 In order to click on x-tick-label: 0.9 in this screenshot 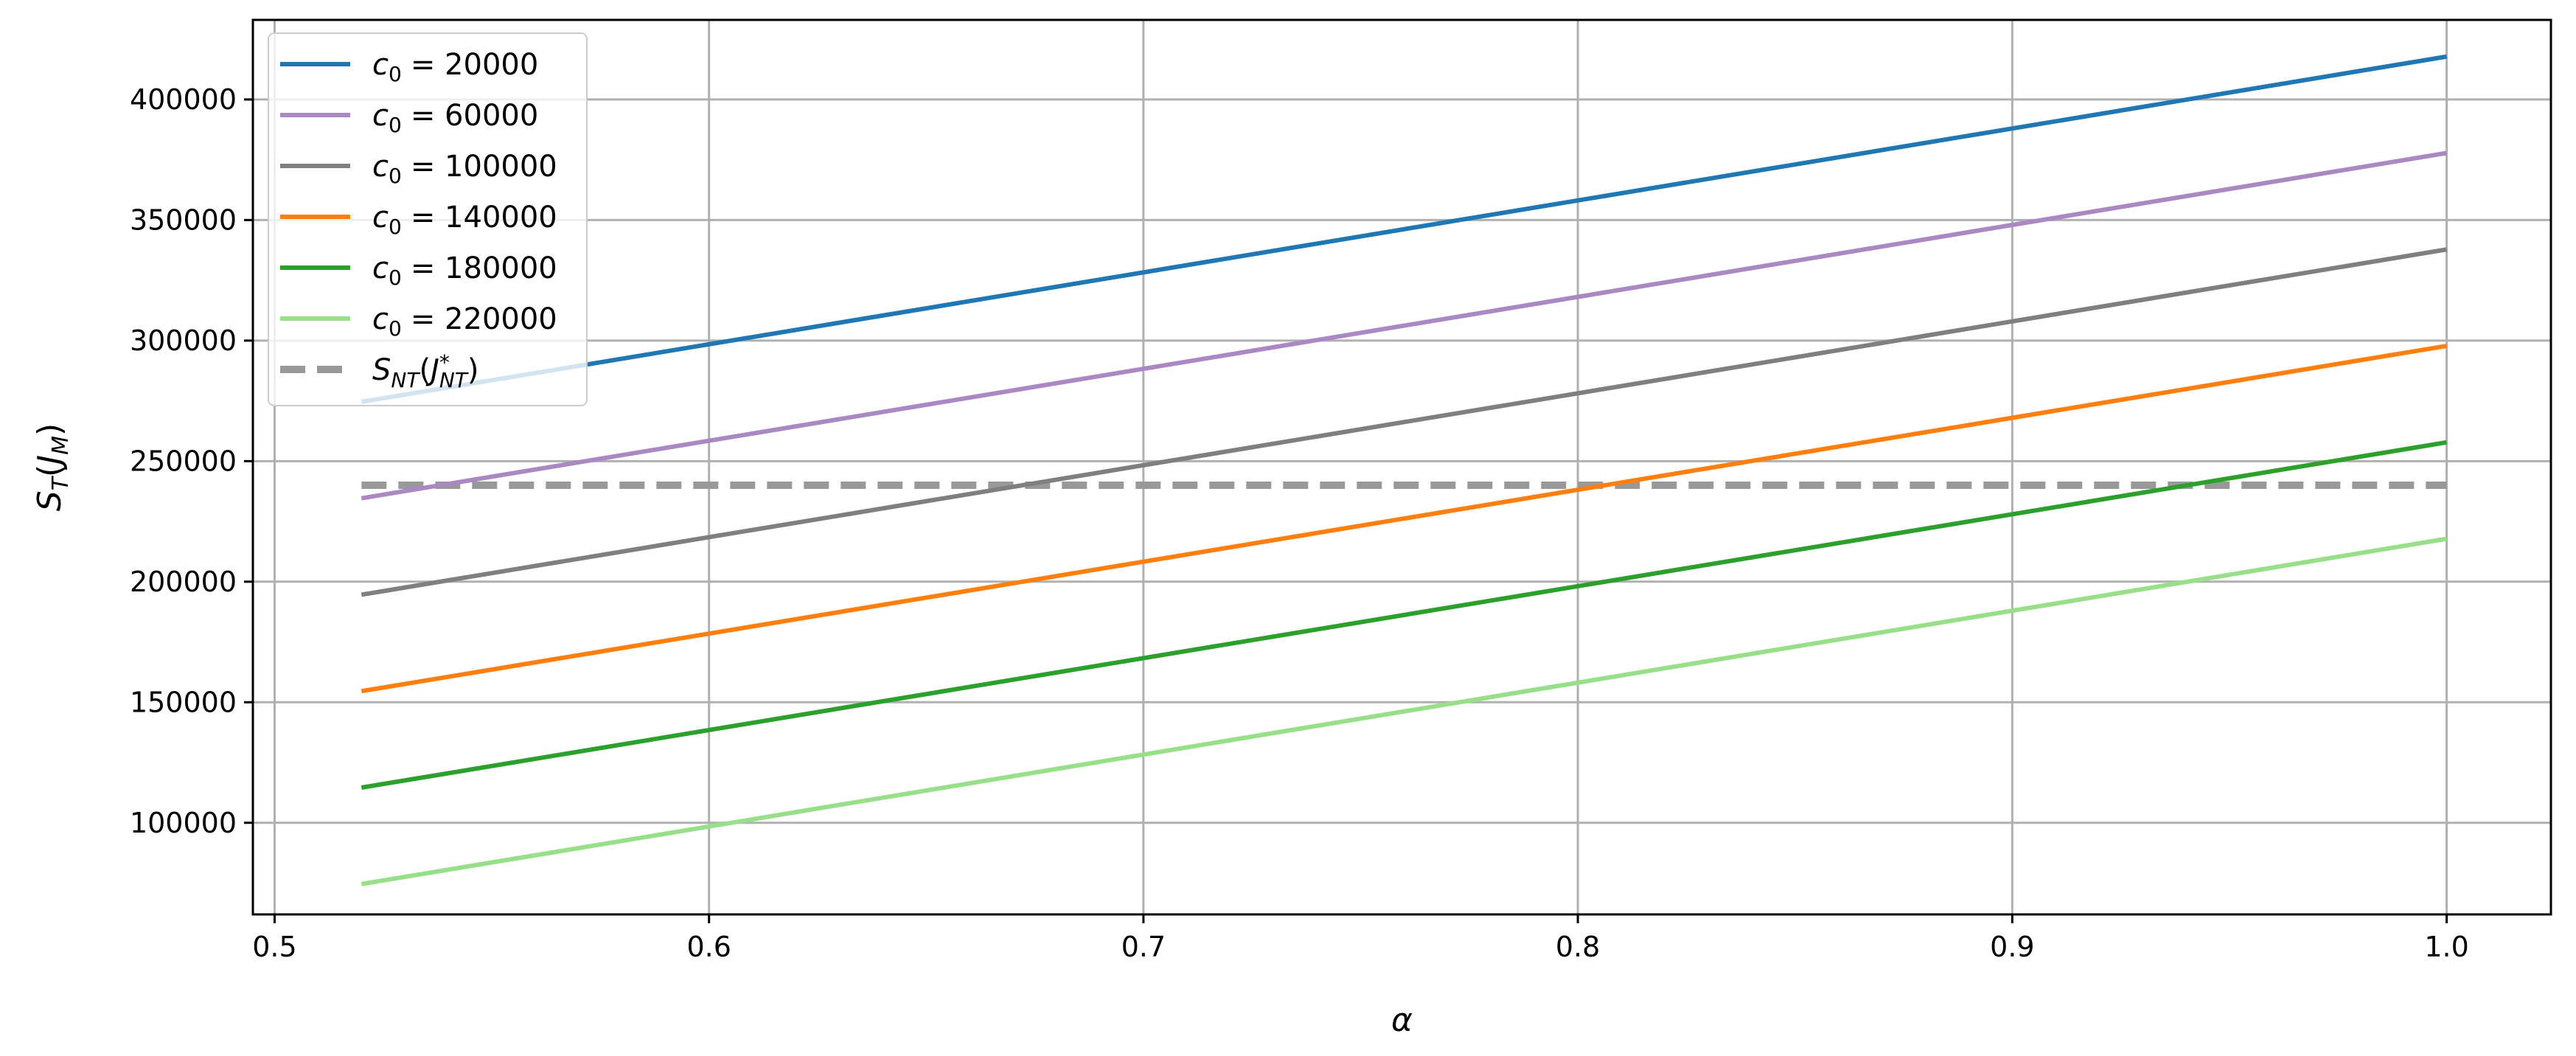, I will do `click(2012, 947)`.